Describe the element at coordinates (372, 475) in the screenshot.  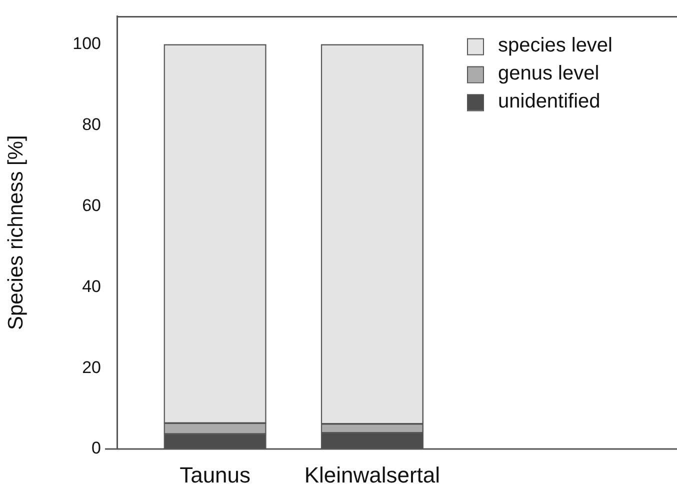
I see `x-tick-label: Kleinwalsertal` at that location.